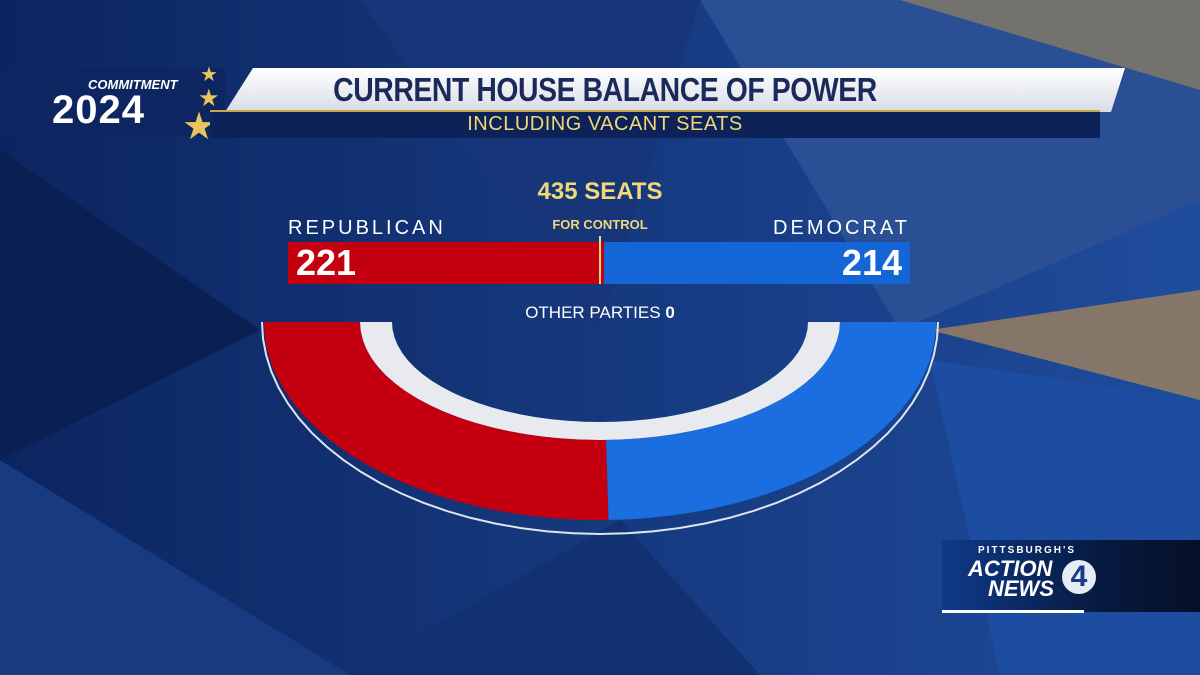  What do you see at coordinates (1079, 577) in the screenshot?
I see `station-logo-number: 4` at bounding box center [1079, 577].